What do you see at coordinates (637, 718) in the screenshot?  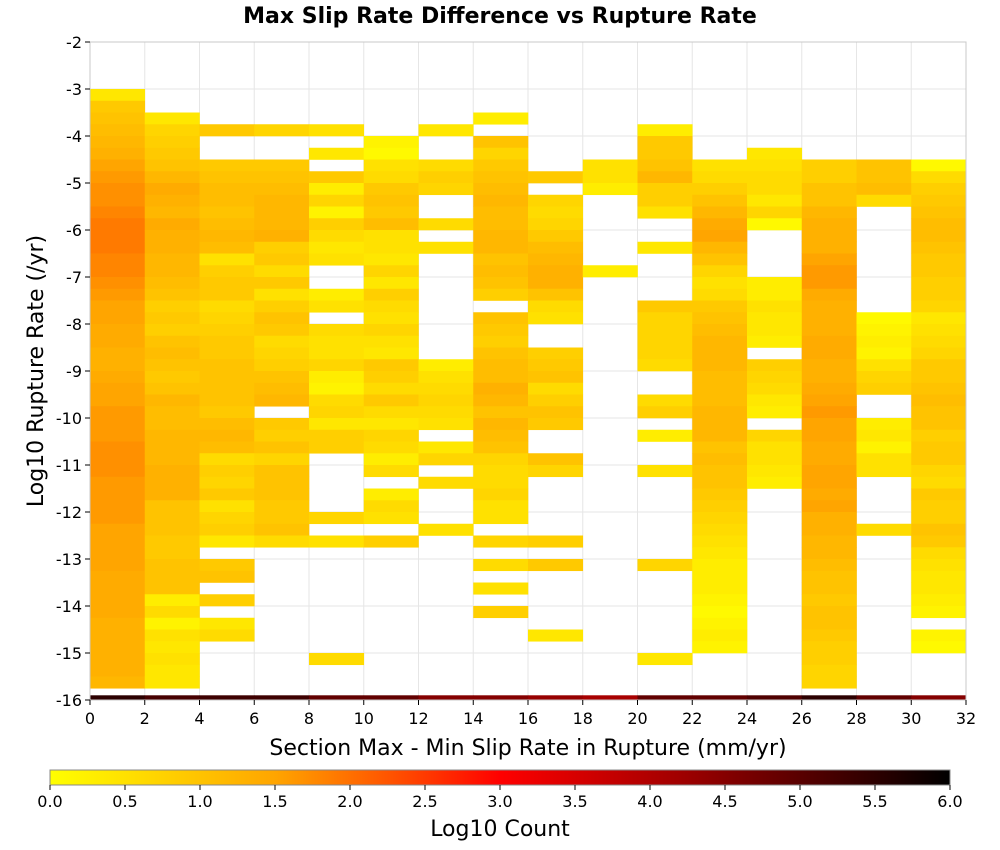 I see `x-tick-label: 20` at bounding box center [637, 718].